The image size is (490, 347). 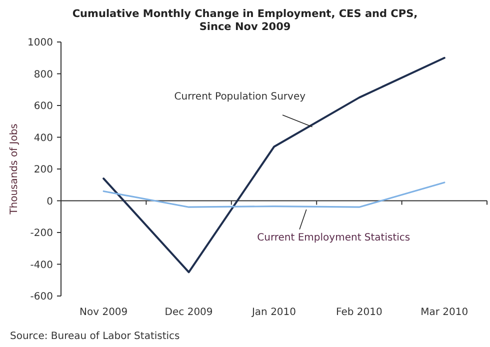 What do you see at coordinates (359, 312) in the screenshot?
I see `x-tick-label: Feb 2010` at bounding box center [359, 312].